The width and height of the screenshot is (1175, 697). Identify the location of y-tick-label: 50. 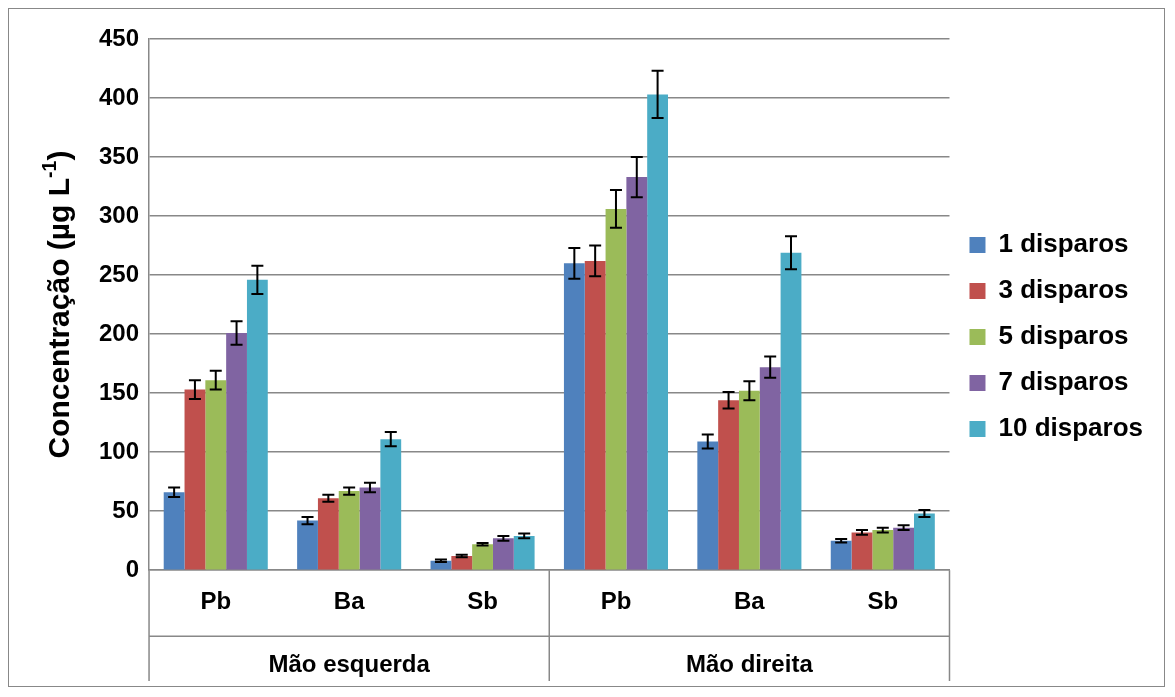
(126, 509).